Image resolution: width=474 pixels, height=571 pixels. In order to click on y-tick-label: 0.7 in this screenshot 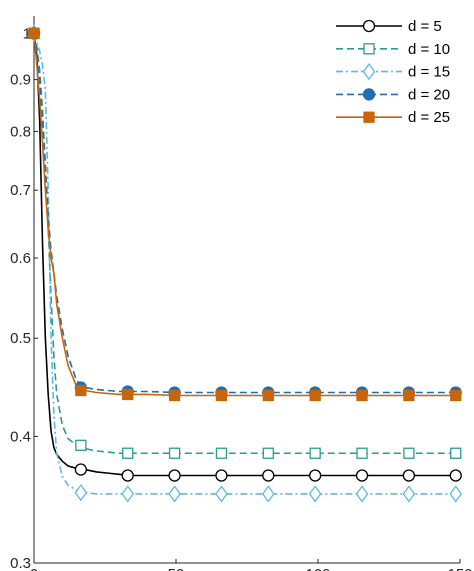, I will do `click(20, 190)`.